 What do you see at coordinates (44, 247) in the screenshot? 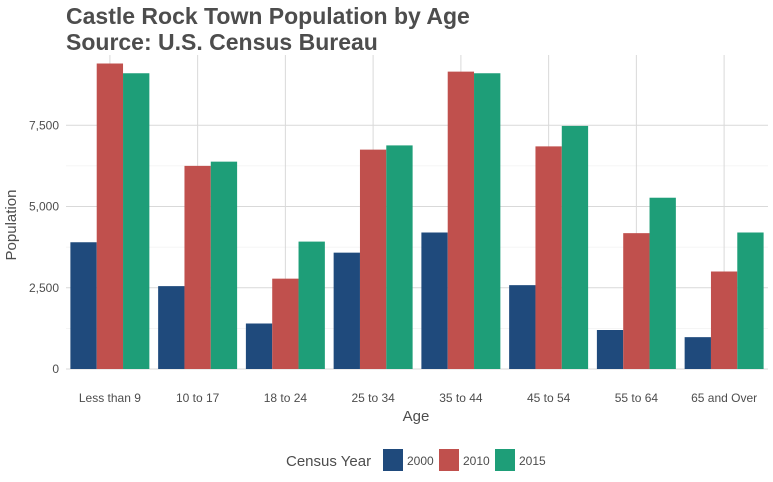
I see `y-tick-labels: 0 2,500 5,000 7,500` at bounding box center [44, 247].